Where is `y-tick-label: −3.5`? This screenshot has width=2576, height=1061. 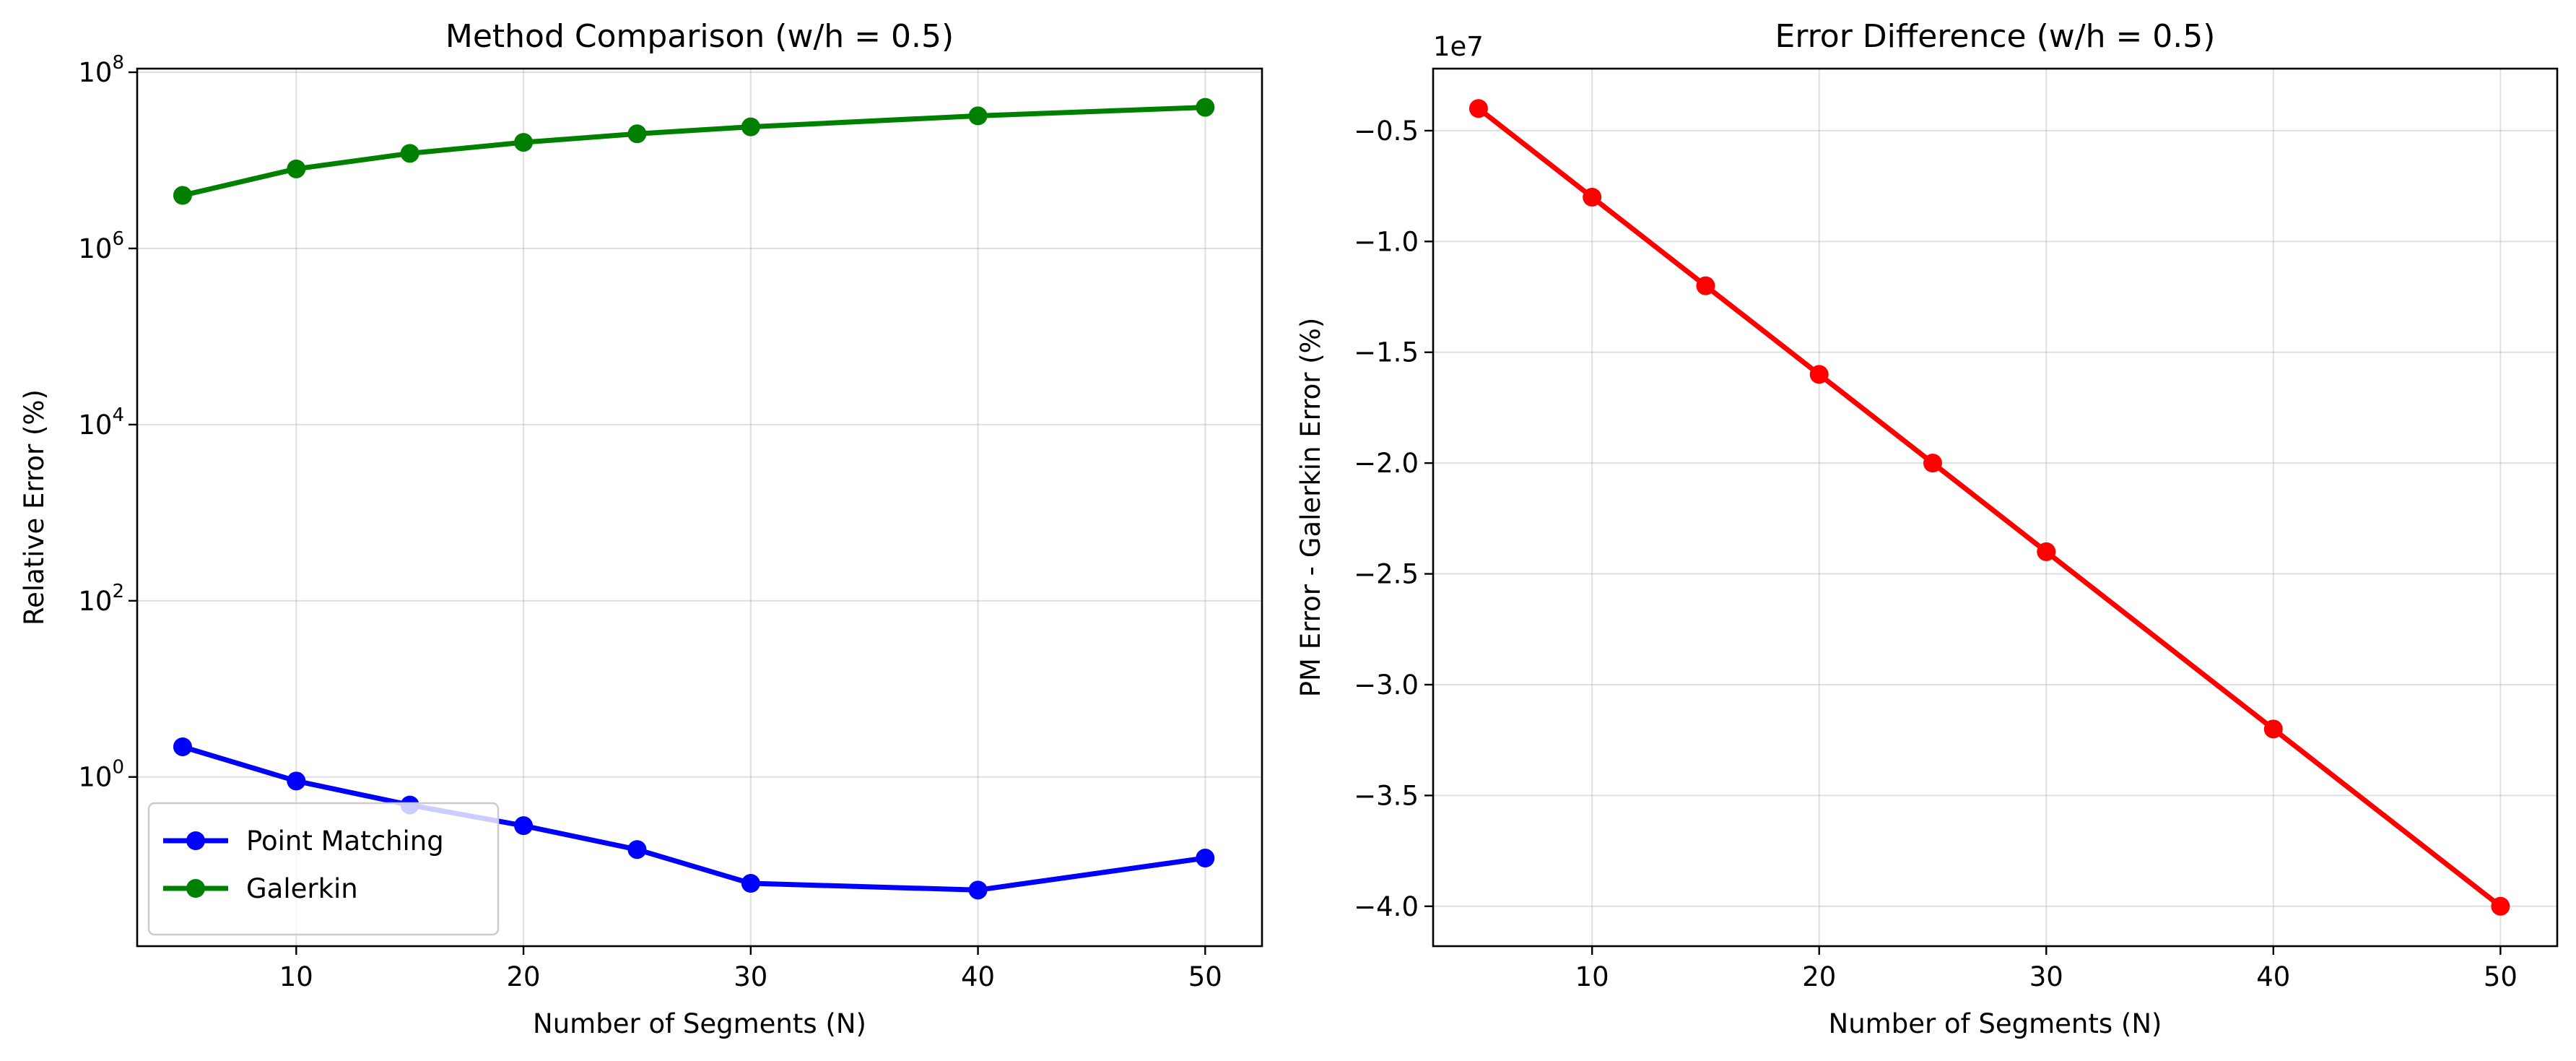 y-tick-label: −3.5 is located at coordinates (1386, 796).